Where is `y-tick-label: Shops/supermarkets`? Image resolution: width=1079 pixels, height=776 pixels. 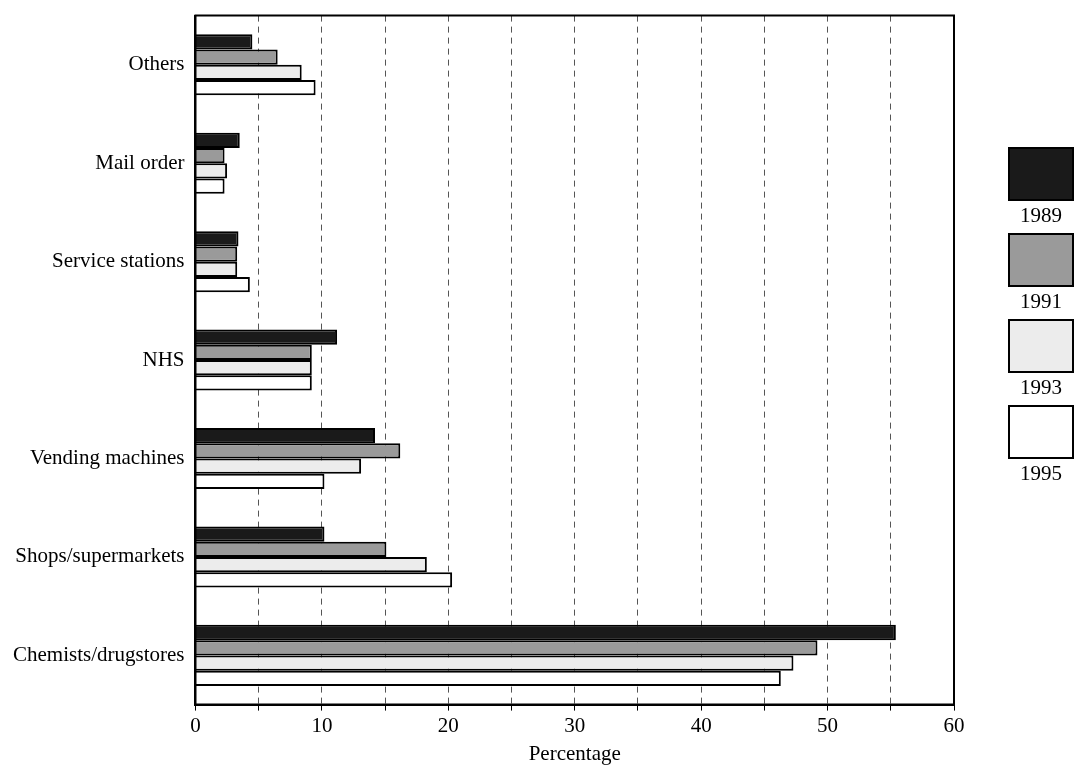
y-tick-label: Shops/supermarkets is located at coordinates (100, 555).